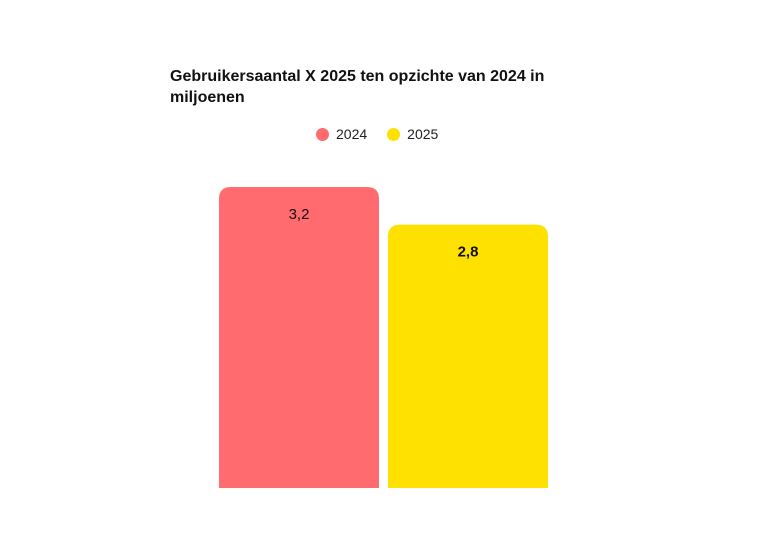 Image resolution: width=768 pixels, height=543 pixels. What do you see at coordinates (299, 214) in the screenshot?
I see `data-label-2024: 3,2` at bounding box center [299, 214].